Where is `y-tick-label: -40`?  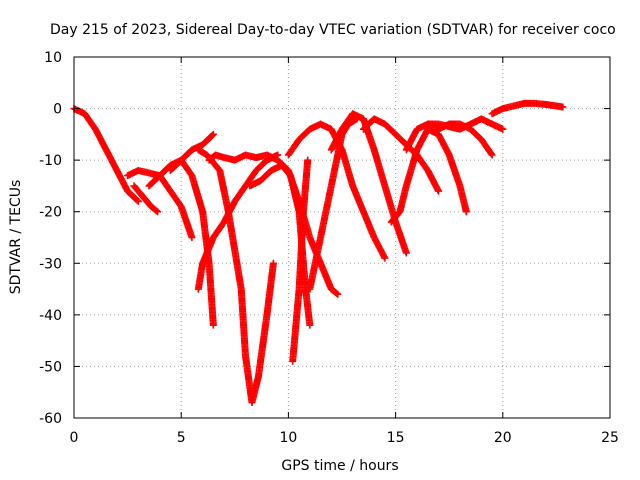 y-tick-label: -40 is located at coordinates (50, 316).